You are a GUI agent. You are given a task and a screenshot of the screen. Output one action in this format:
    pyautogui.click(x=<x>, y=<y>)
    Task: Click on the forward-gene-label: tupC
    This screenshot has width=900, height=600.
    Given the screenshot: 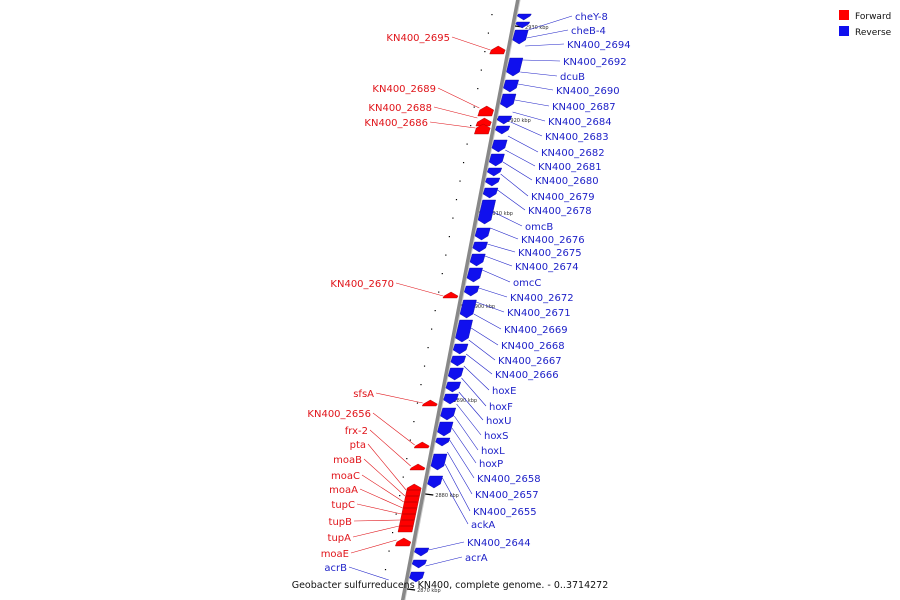 What is the action you would take?
    pyautogui.click(x=343, y=505)
    